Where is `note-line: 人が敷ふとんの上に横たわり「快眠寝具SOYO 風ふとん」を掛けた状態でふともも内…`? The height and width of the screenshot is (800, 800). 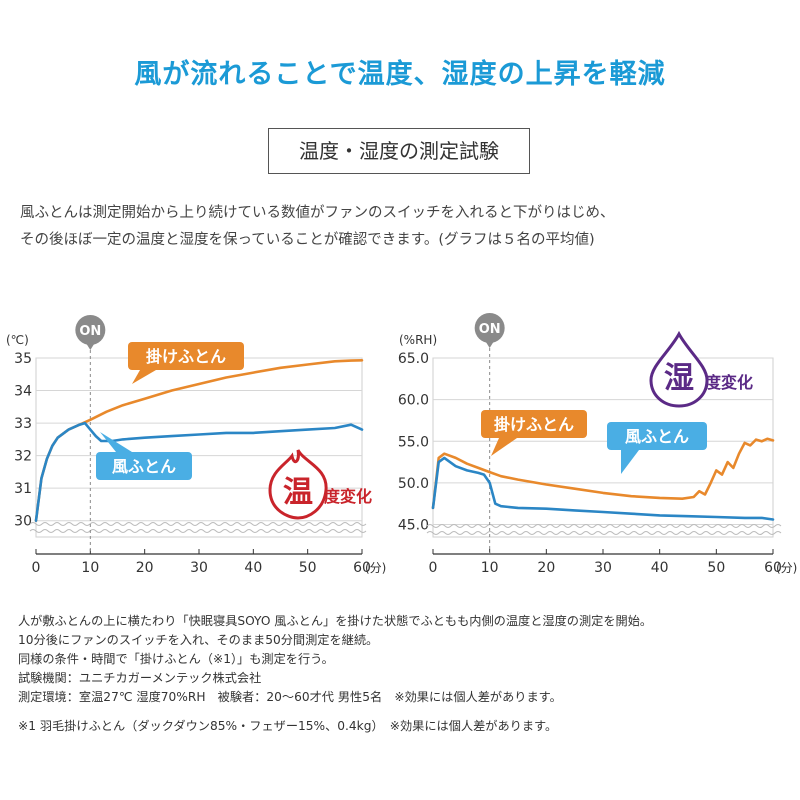
note-line: 人が敷ふとんの上に横たわり「快眠寝具SOYO 風ふとん」を掛けた状態でふともも内… is located at coordinates (335, 621).